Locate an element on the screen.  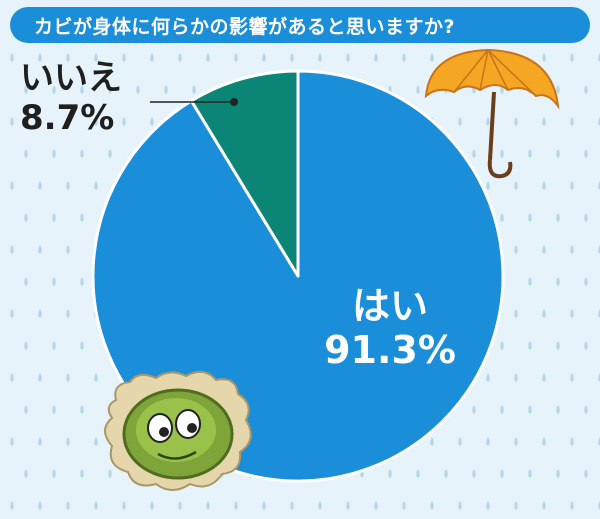
pie-slice-no is located at coordinates (244, 173).